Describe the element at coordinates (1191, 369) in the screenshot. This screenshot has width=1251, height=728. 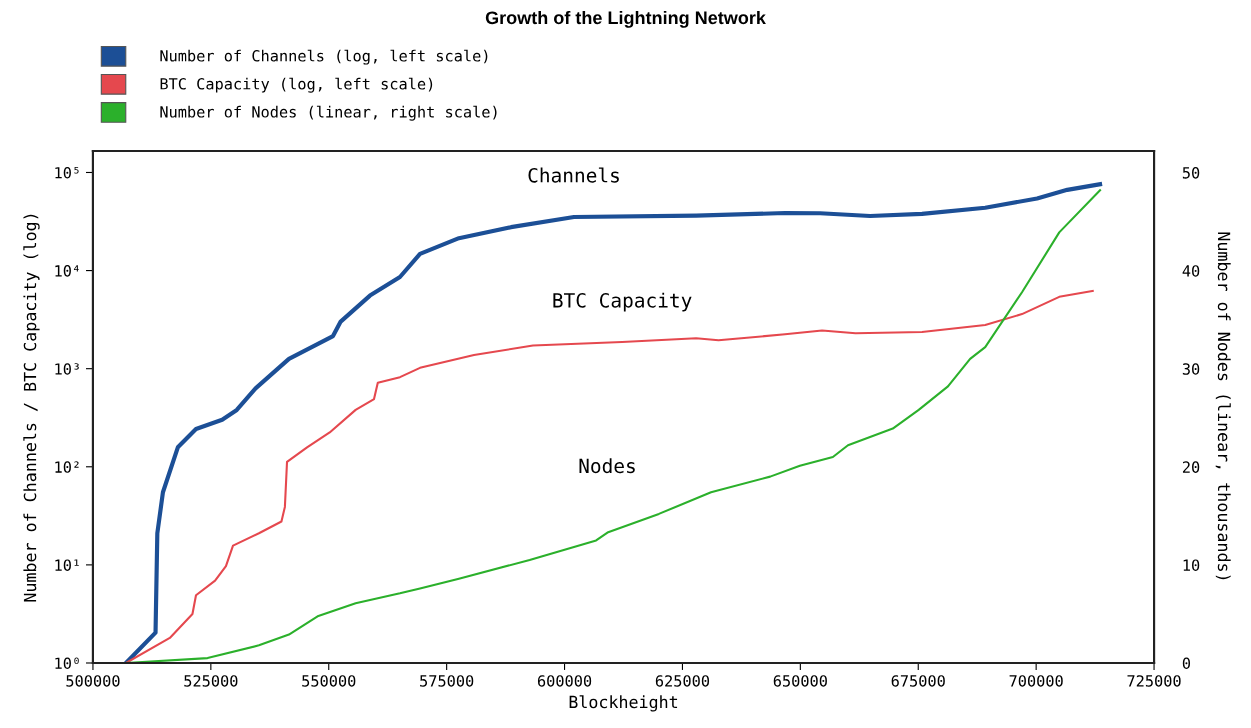
I see `y2-tick-label: 30` at that location.